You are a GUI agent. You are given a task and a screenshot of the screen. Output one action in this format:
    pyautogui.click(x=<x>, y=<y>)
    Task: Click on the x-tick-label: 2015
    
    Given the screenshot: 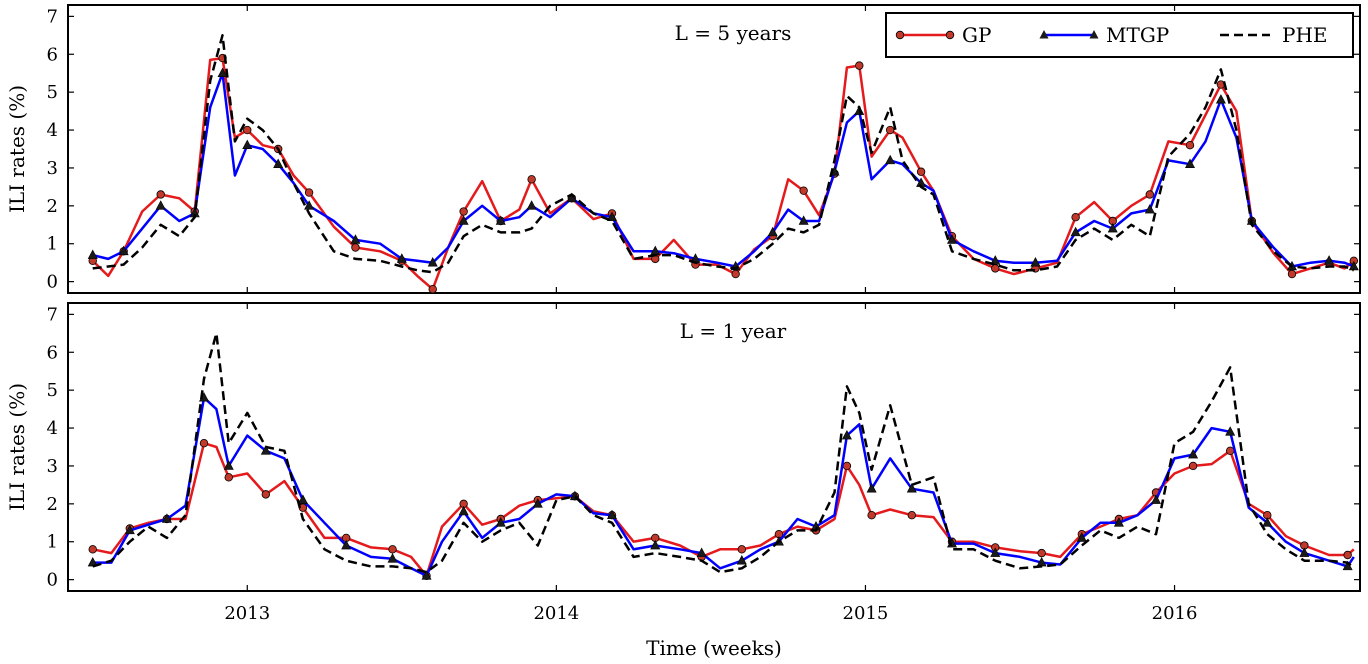 What is the action you would take?
    pyautogui.click(x=866, y=613)
    